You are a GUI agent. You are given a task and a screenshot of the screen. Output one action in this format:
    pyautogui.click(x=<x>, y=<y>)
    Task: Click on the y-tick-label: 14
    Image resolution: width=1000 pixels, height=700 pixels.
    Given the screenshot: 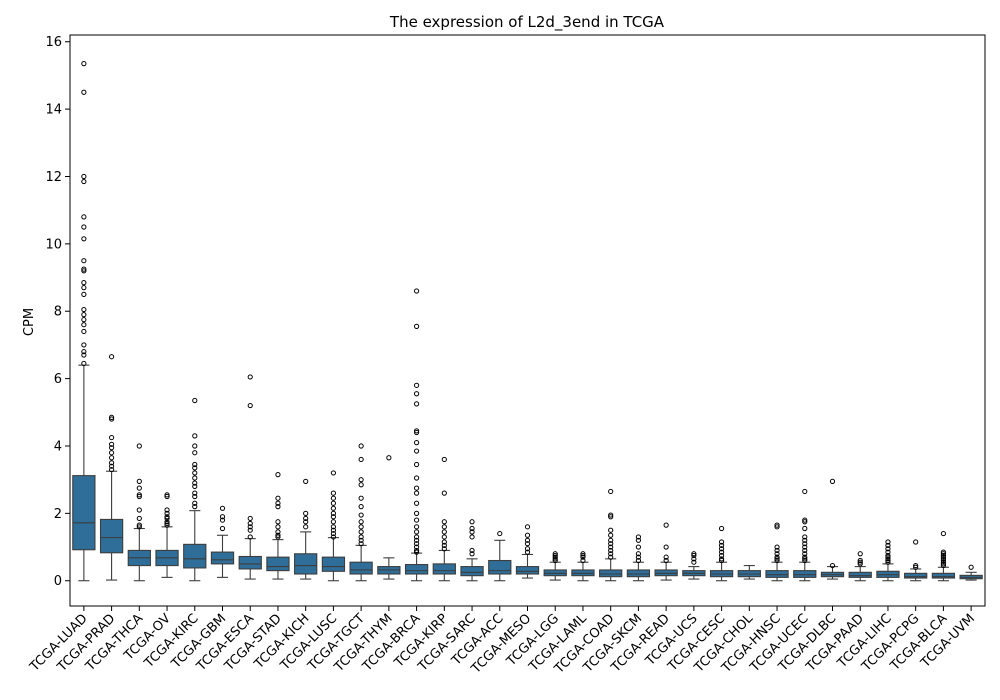 What is the action you would take?
    pyautogui.click(x=53, y=110)
    